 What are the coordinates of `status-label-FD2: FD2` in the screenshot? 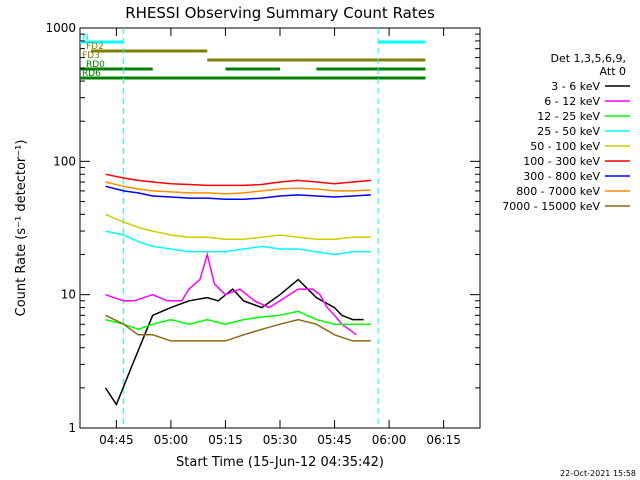 It's located at (95, 47).